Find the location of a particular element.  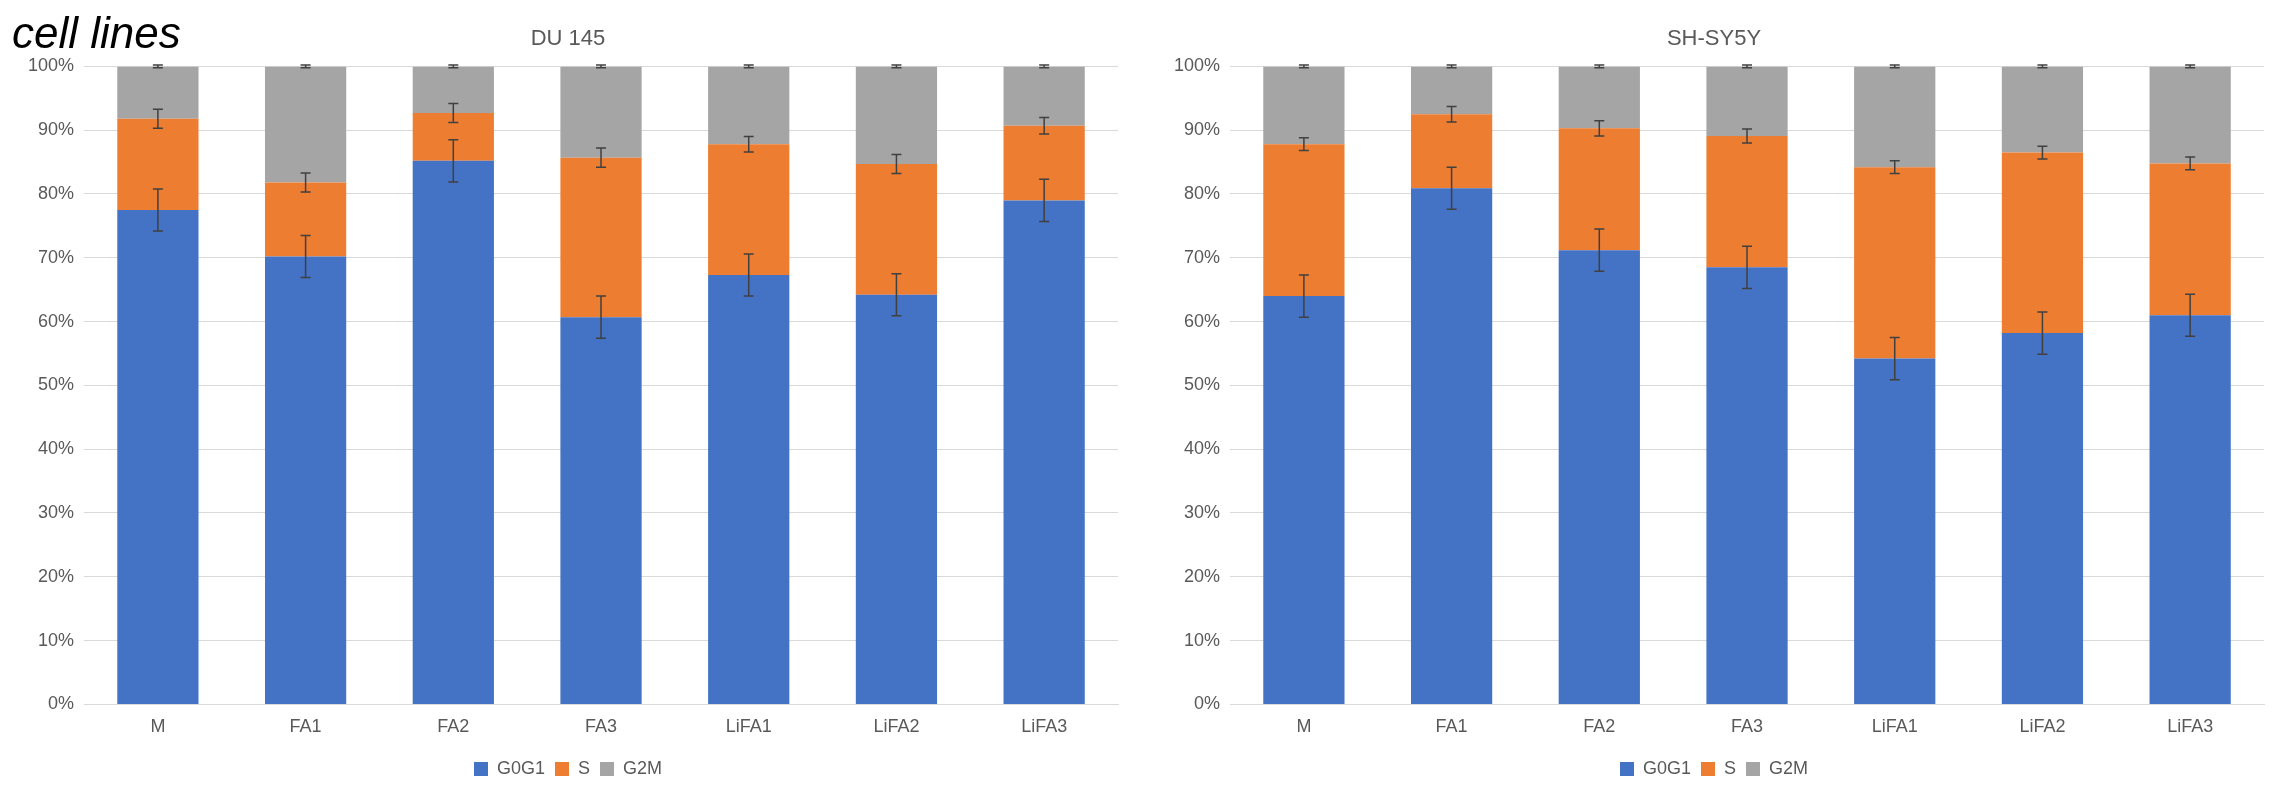

chart-title: DU 145 is located at coordinates (568, 38).